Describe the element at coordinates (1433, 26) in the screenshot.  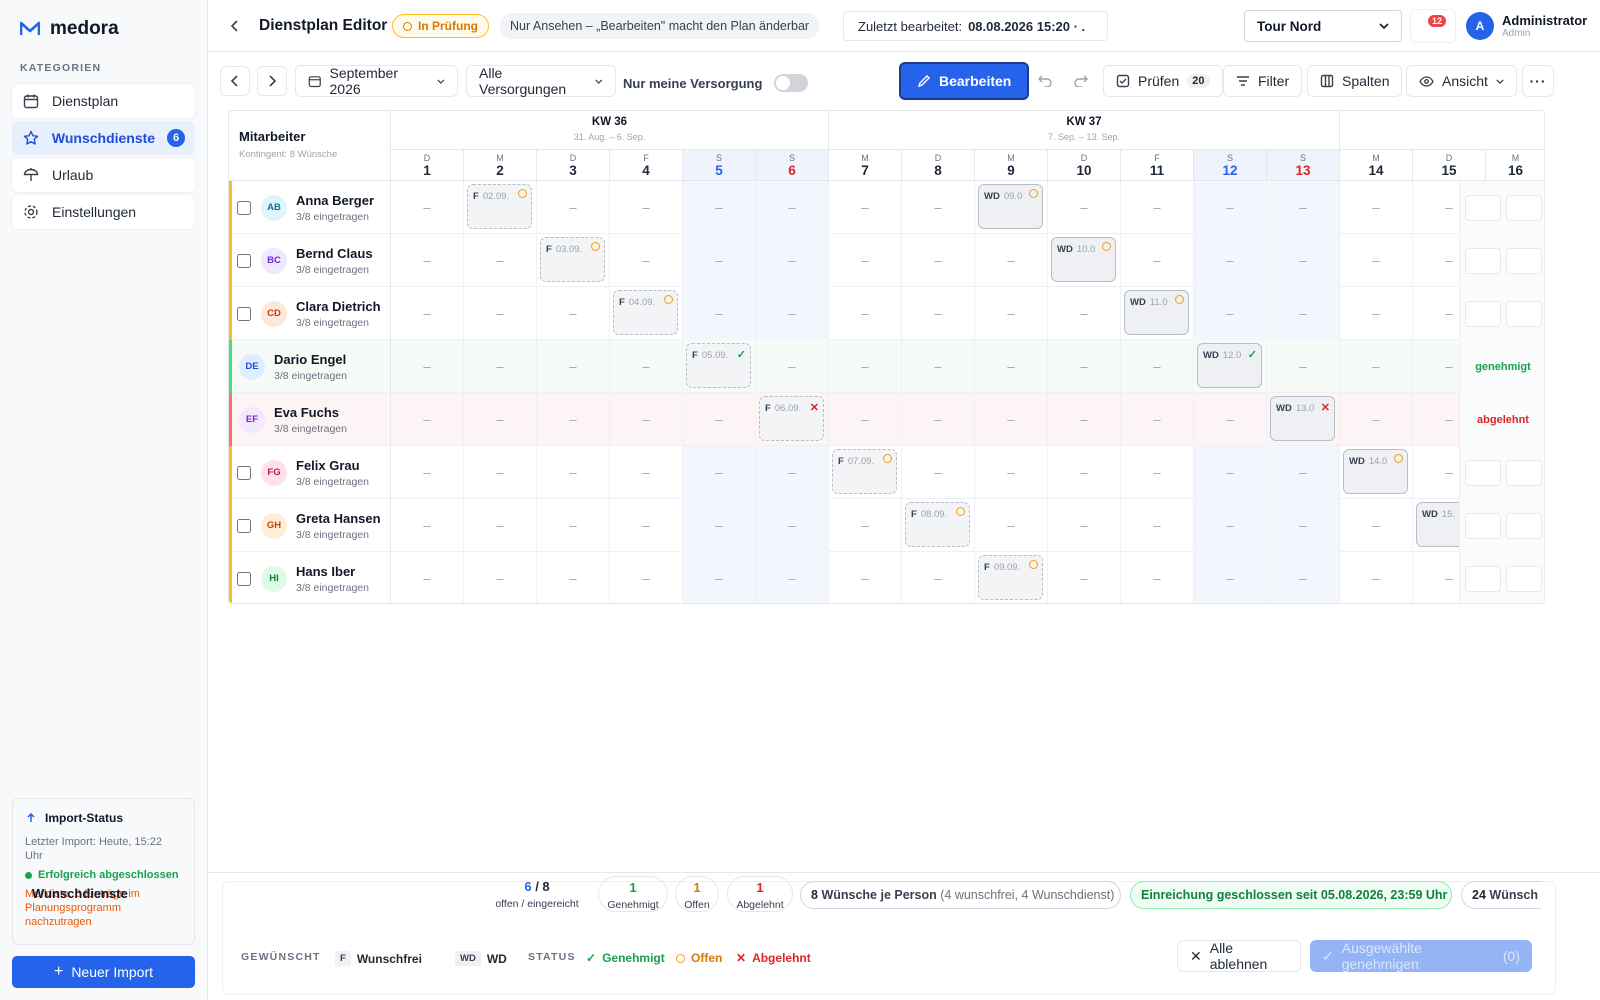
I see `notifications-button: 12` at that location.